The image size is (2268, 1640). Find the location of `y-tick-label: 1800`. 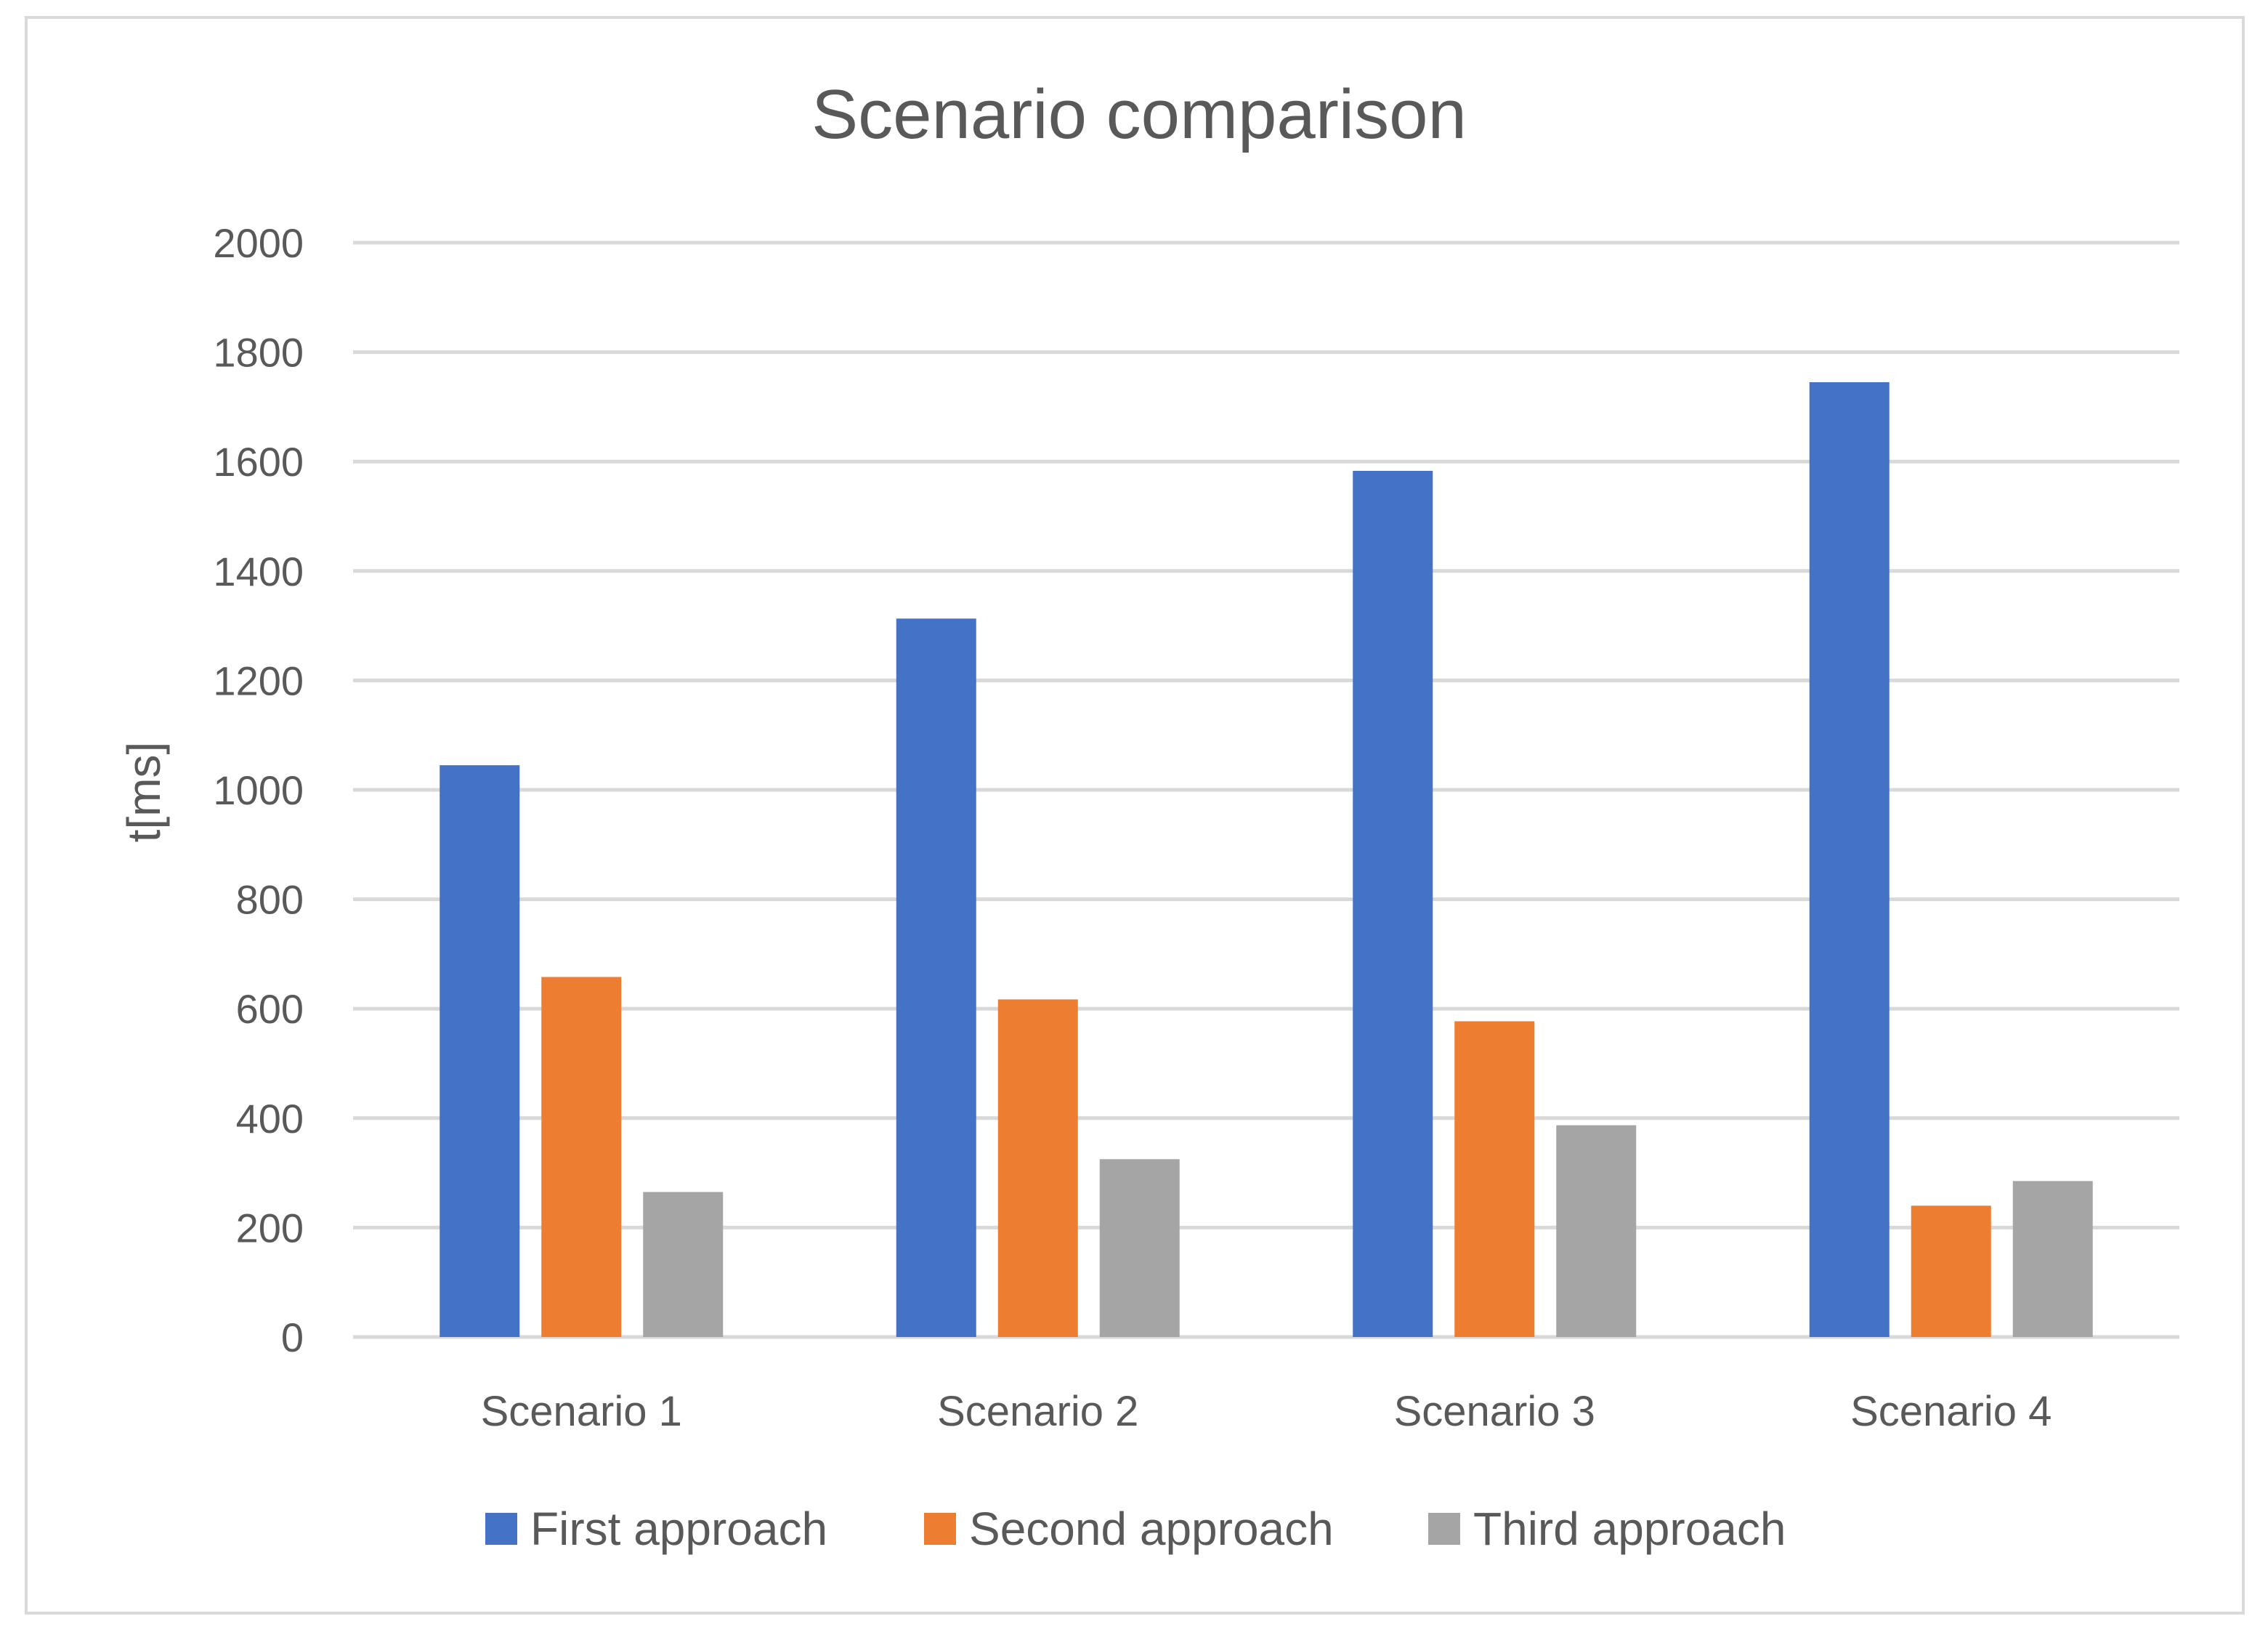

y-tick-label: 1800 is located at coordinates (258, 353).